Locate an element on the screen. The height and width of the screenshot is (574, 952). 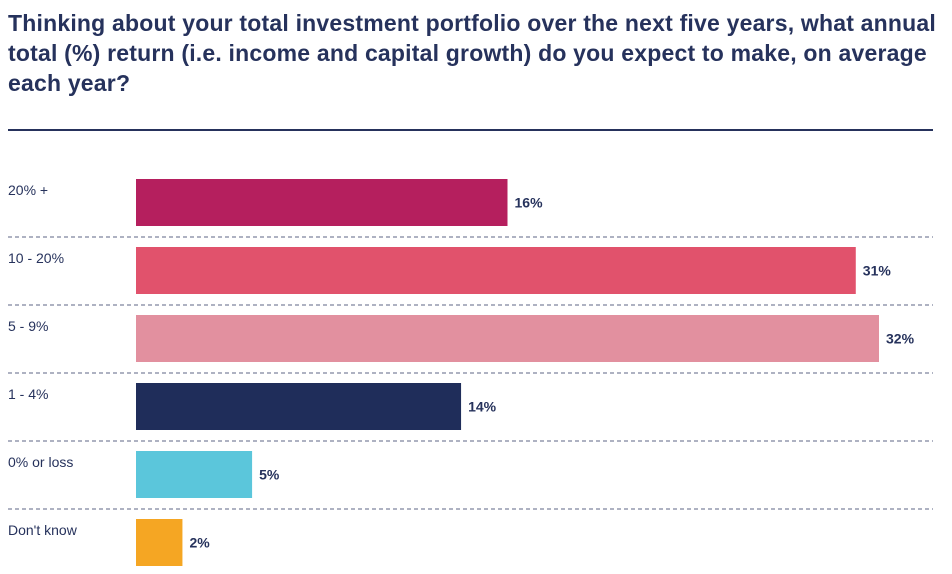
data-label: 5% is located at coordinates (269, 475).